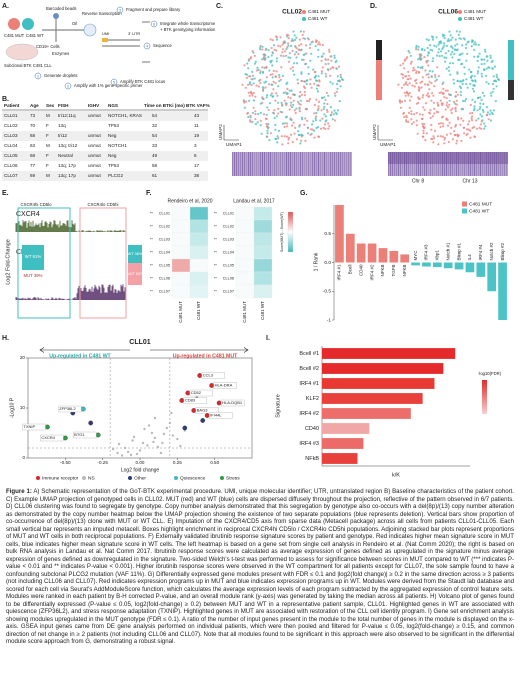 The height and width of the screenshot is (680, 520). I want to click on table-header: Patient, so click(12, 105).